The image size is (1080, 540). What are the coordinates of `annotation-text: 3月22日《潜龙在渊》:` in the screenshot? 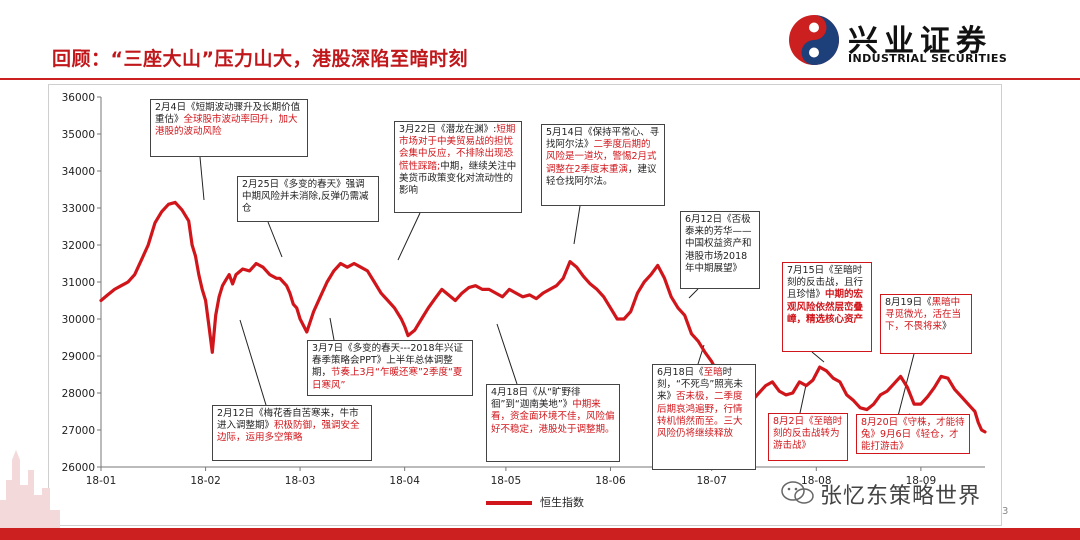 It's located at (448, 129).